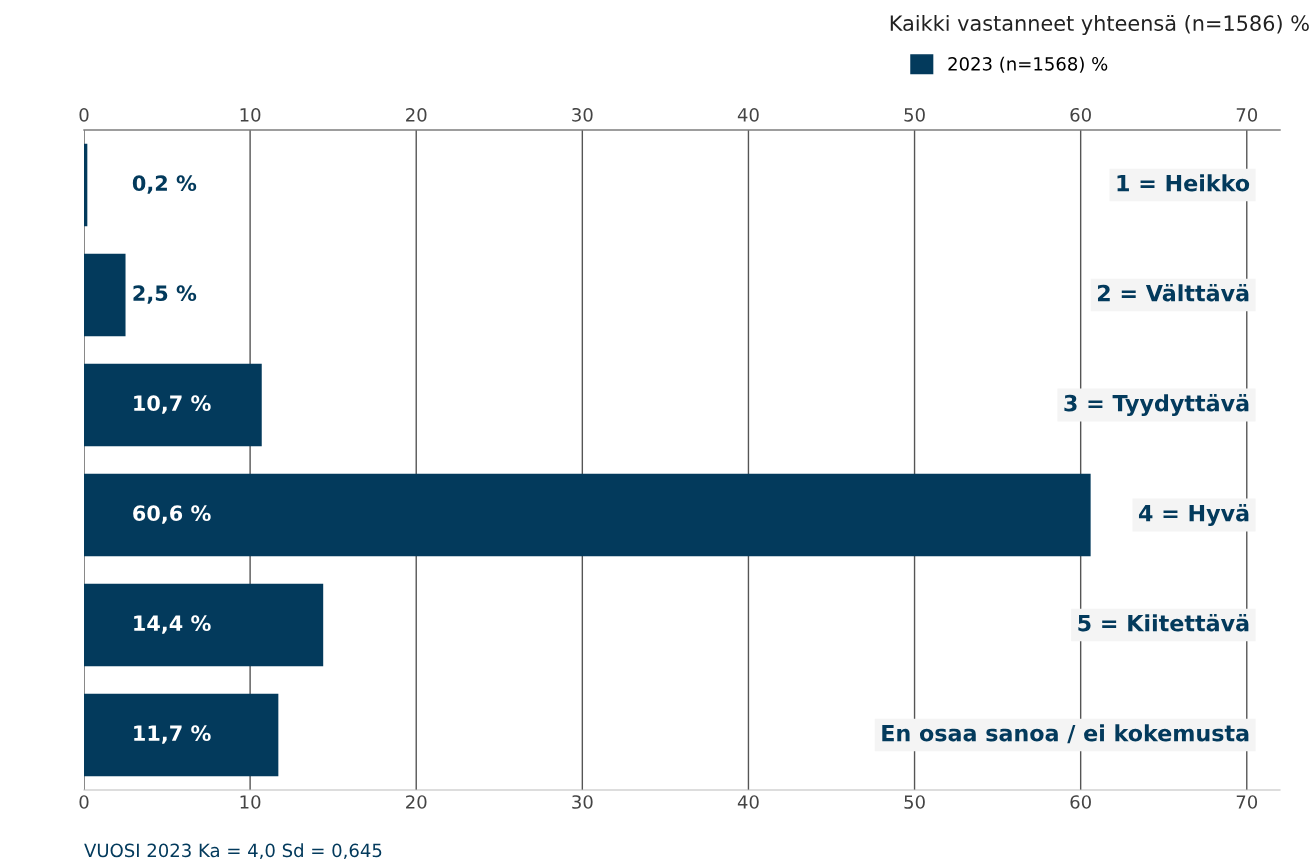  What do you see at coordinates (250, 802) in the screenshot?
I see `x-tick-label: 10` at bounding box center [250, 802].